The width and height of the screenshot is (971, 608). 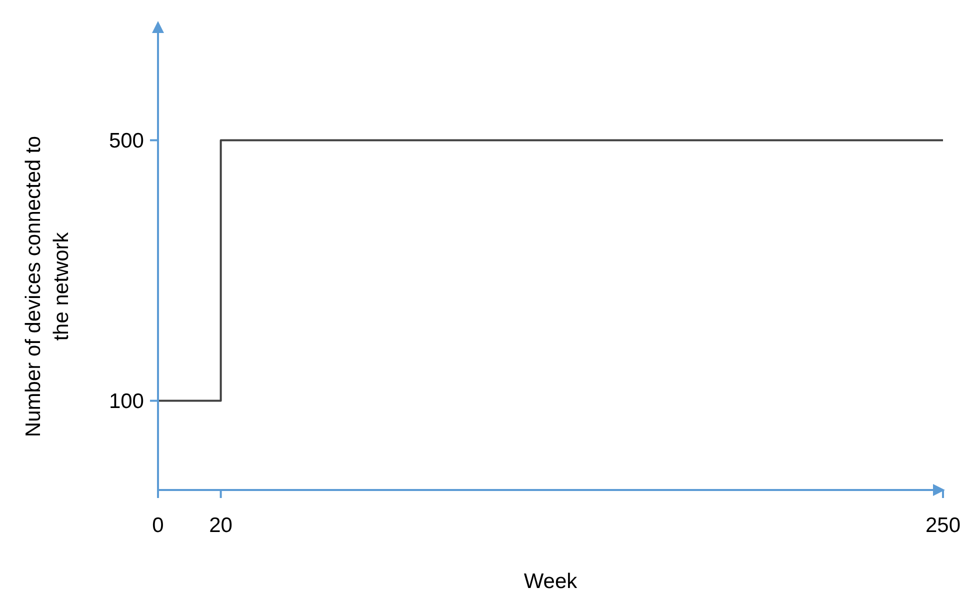 I want to click on x-tick-label: 0, so click(x=158, y=525).